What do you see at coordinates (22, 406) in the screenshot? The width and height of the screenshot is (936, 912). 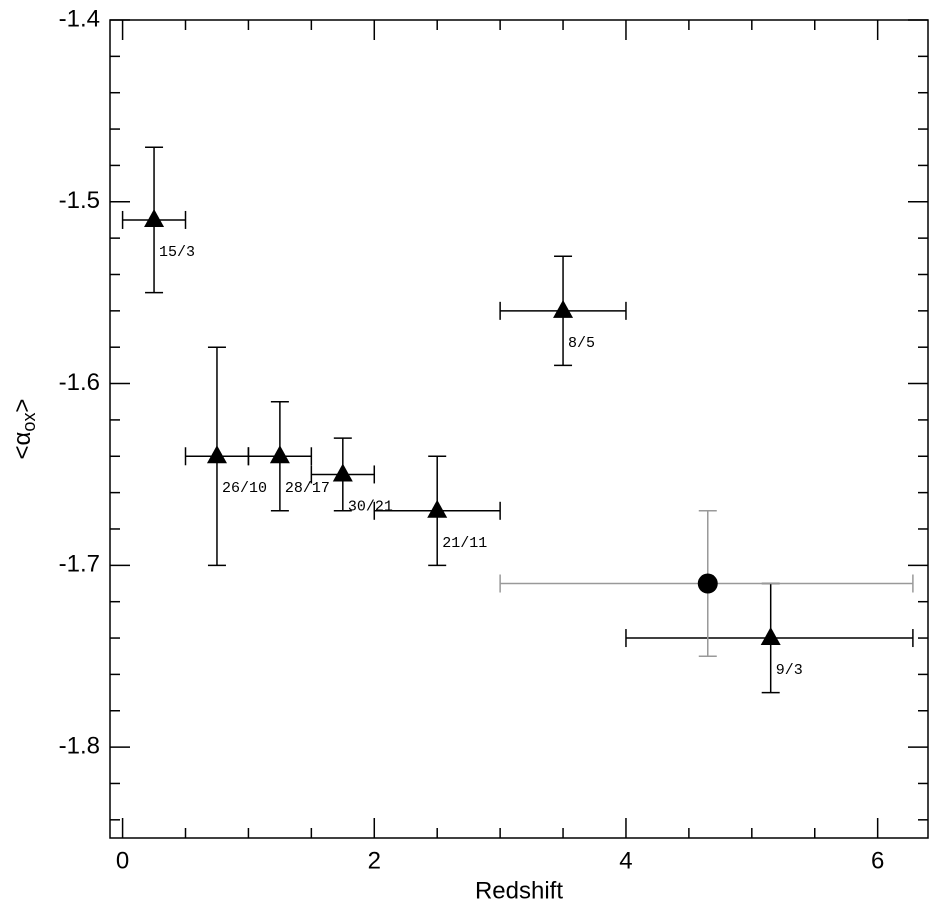 I see `y-label-part: >` at bounding box center [22, 406].